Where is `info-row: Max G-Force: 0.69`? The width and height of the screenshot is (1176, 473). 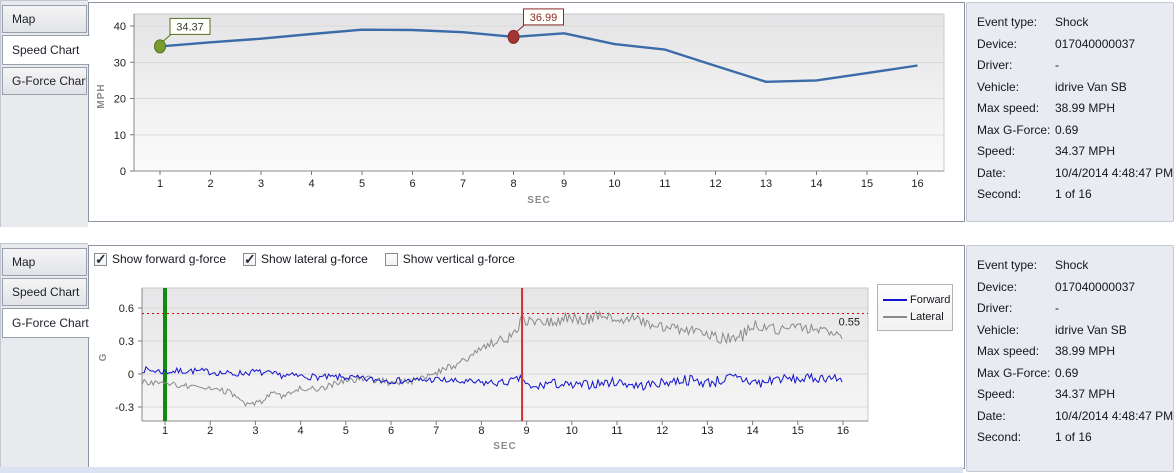 info-row: Max G-Force: 0.69 is located at coordinates (1075, 131).